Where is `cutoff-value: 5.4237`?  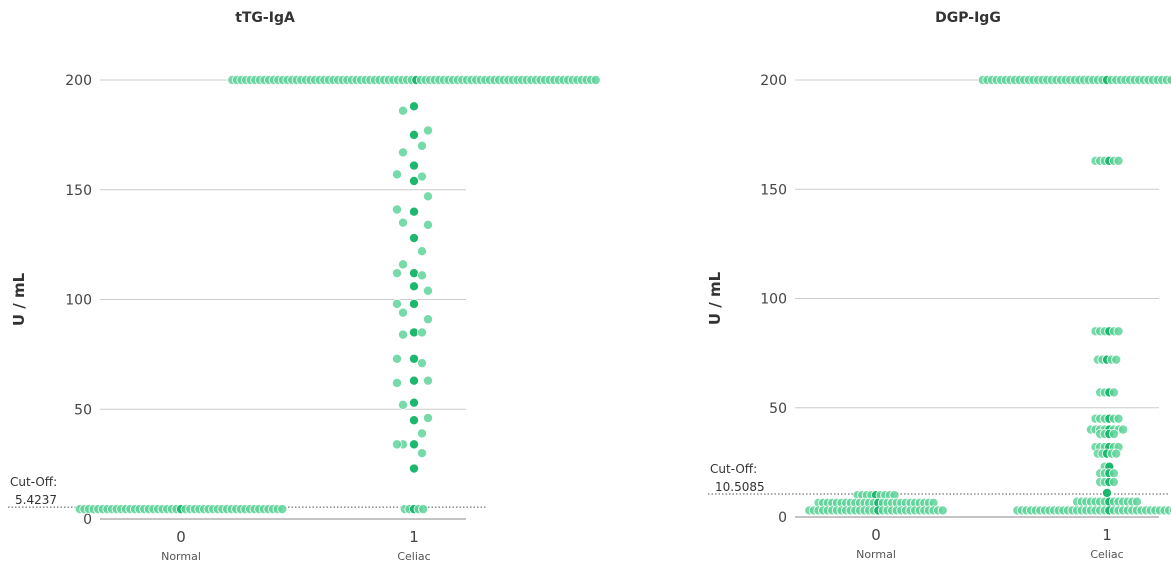 cutoff-value: 5.4237 is located at coordinates (36, 500).